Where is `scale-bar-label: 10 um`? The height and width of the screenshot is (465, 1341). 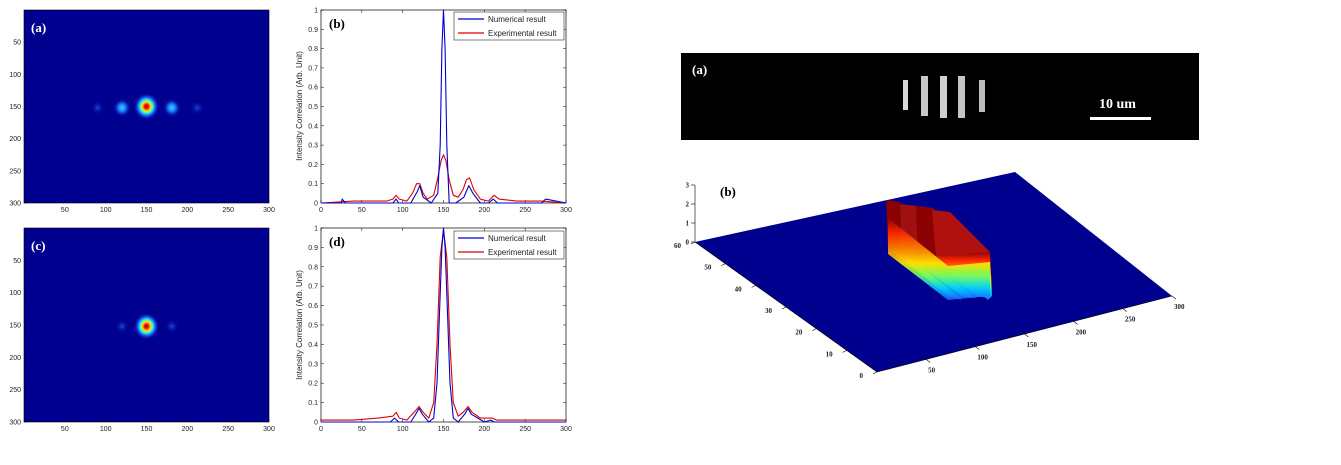 scale-bar-label: 10 um is located at coordinates (1117, 104).